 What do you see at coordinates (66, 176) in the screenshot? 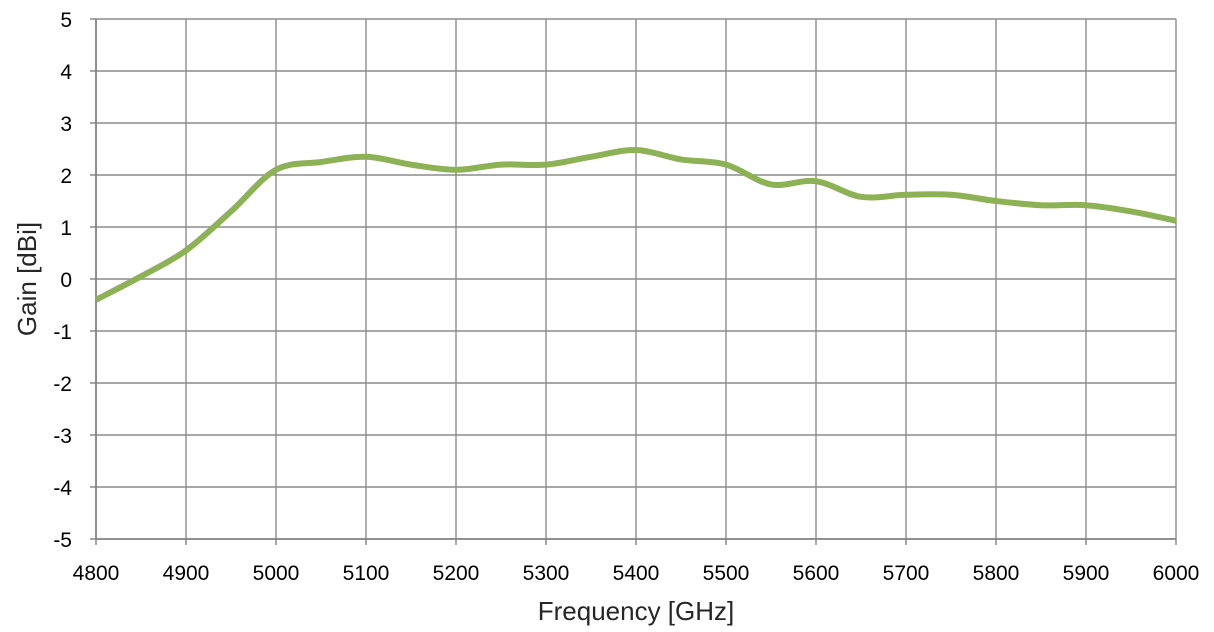
I see `y-tick-label: 2` at bounding box center [66, 176].